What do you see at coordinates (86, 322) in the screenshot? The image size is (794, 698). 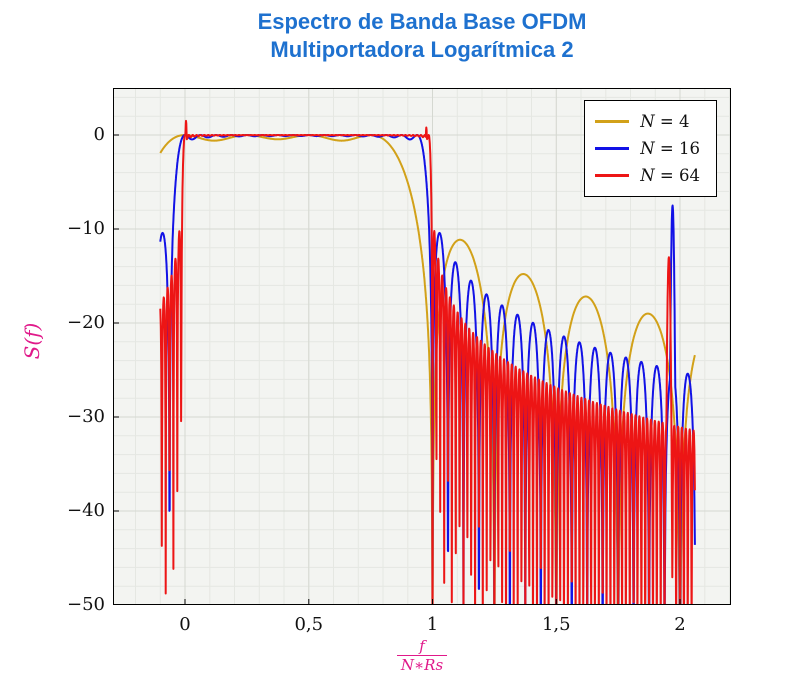 I see `y-tick-label: −20` at bounding box center [86, 322].